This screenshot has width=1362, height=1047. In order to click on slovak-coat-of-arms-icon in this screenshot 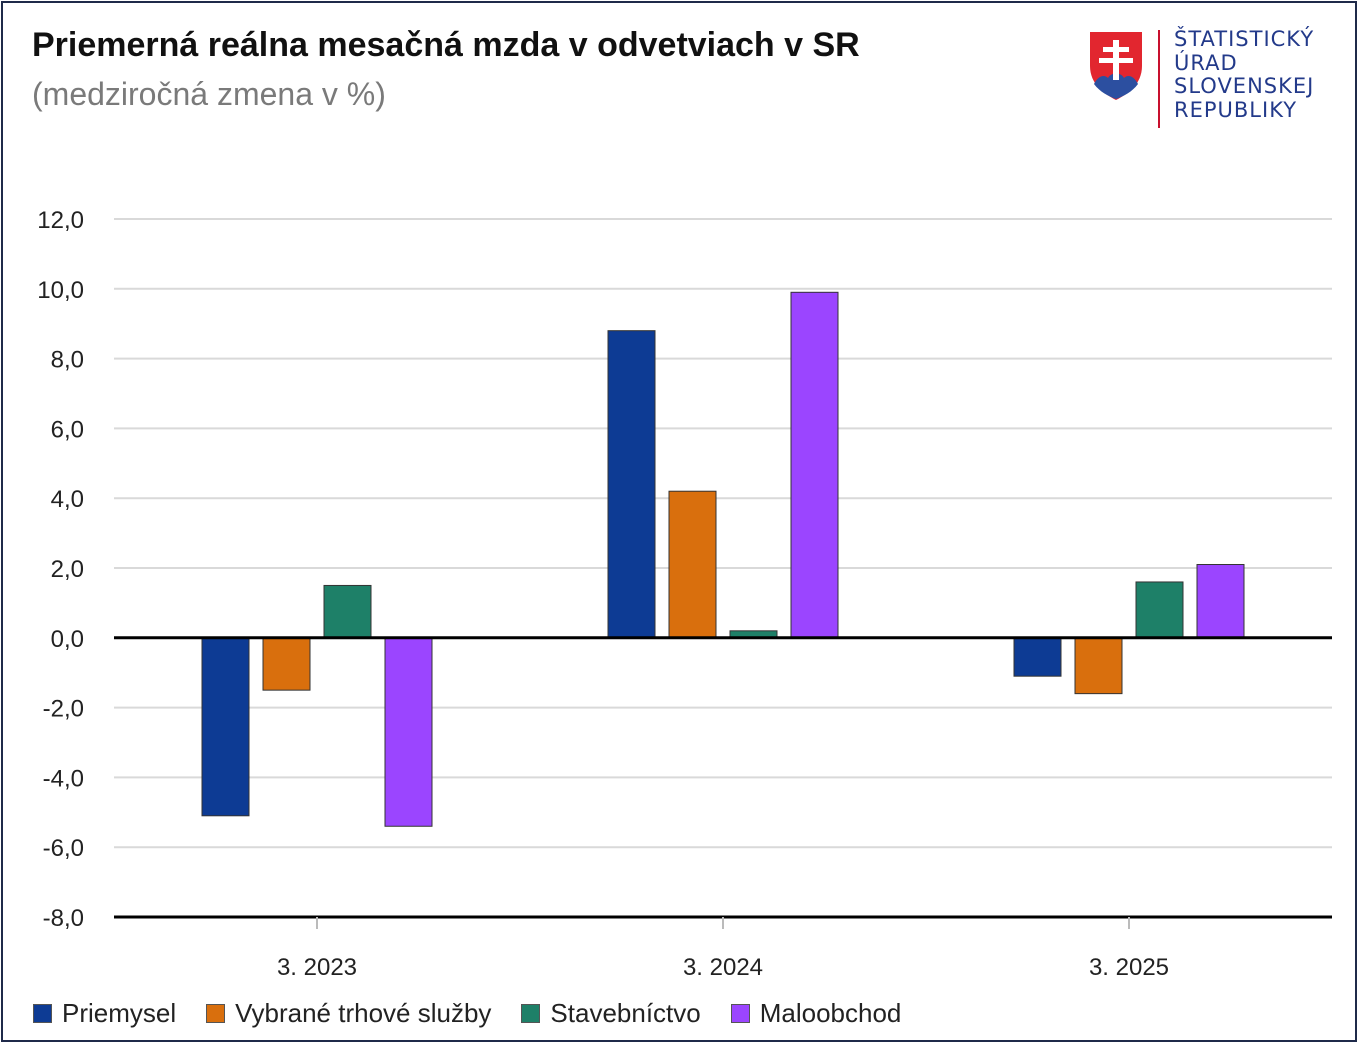, I will do `click(1116, 66)`.